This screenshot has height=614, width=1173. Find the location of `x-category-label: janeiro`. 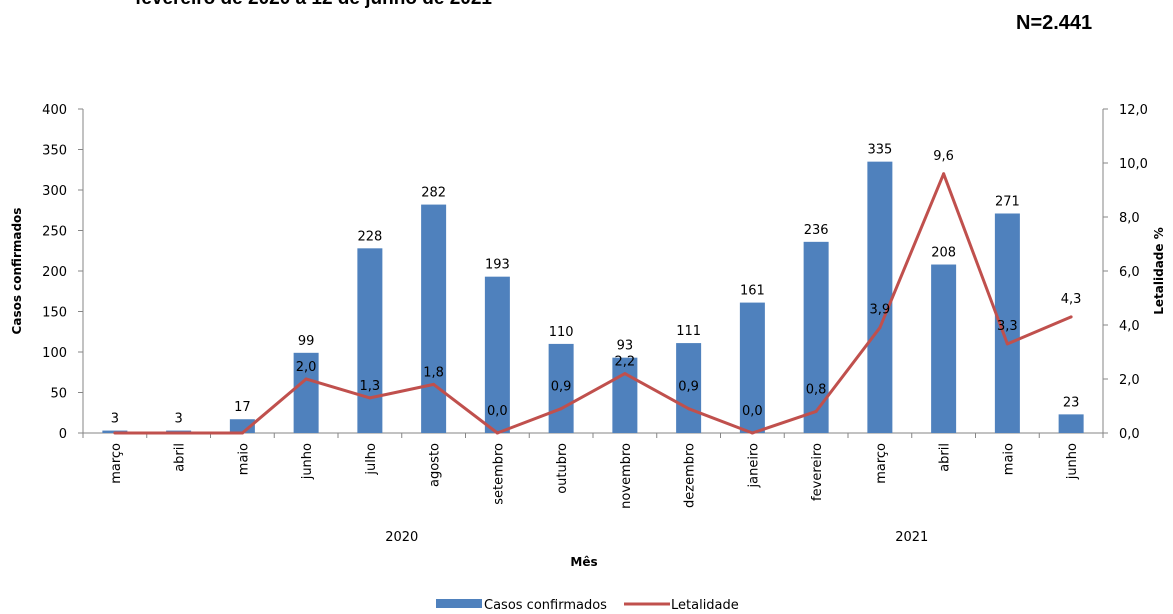

x-category-label: janeiro is located at coordinates (753, 465).